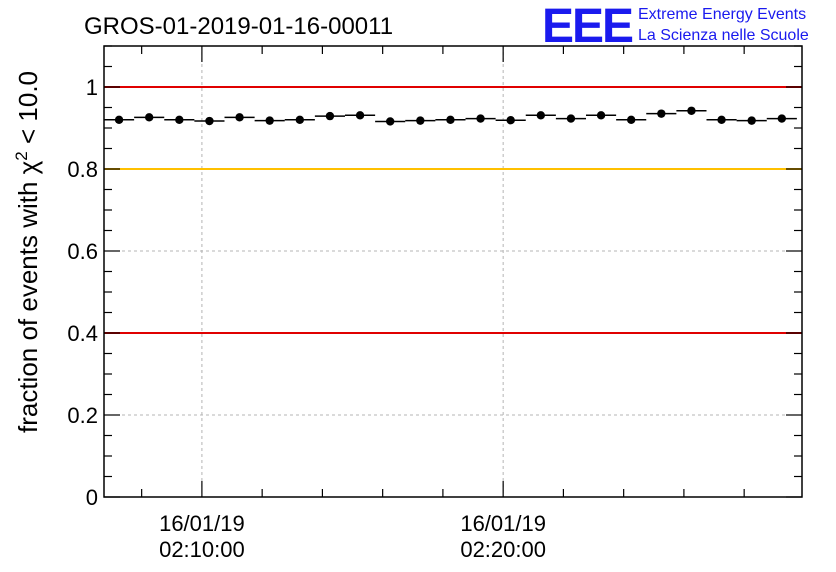 The width and height of the screenshot is (836, 572). What do you see at coordinates (82, 333) in the screenshot?
I see `y-tick-label: 0.4` at bounding box center [82, 333].